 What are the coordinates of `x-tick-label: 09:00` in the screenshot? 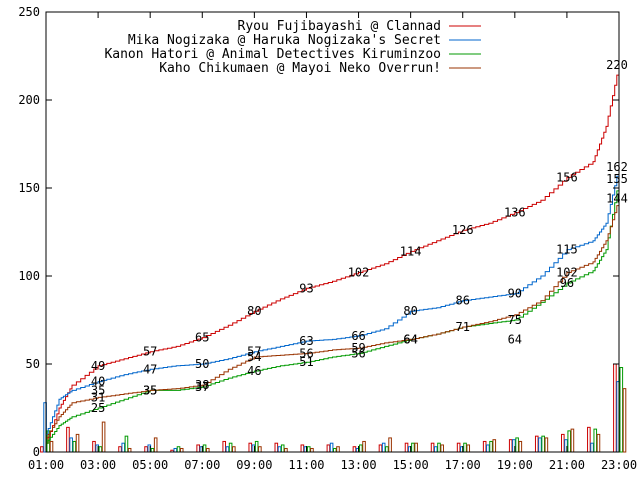 It's located at (254, 465).